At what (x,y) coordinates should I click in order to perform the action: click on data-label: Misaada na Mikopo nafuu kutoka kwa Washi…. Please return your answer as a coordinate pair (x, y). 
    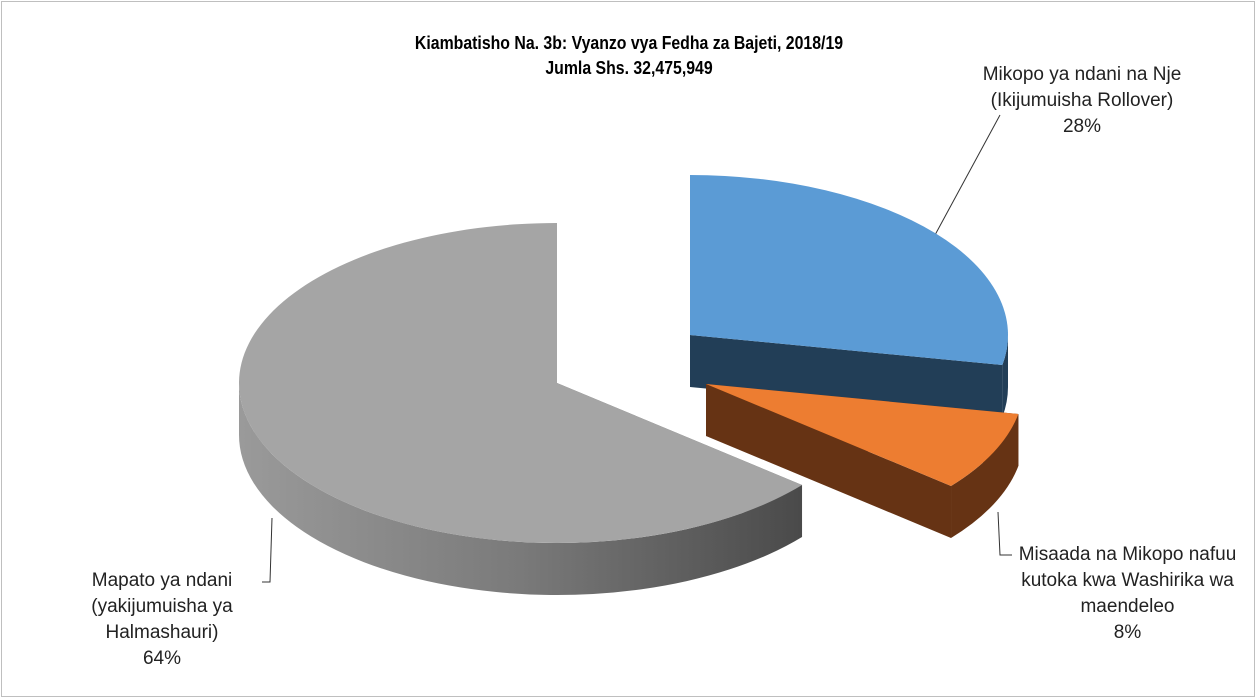
    Looking at the image, I should click on (1127, 594).